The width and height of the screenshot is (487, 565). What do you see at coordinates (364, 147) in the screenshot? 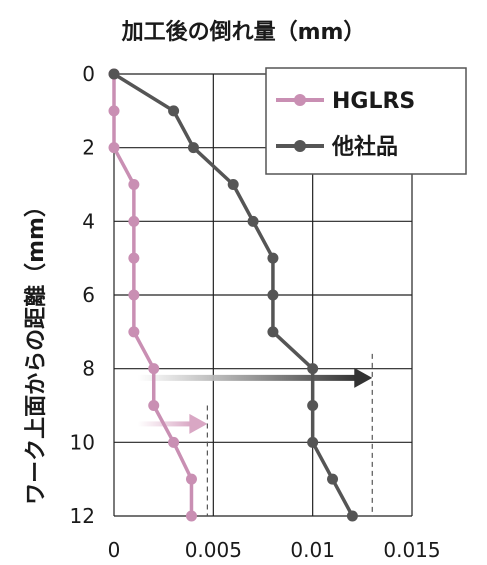
I see `legend-other-label: 他社品` at bounding box center [364, 147].